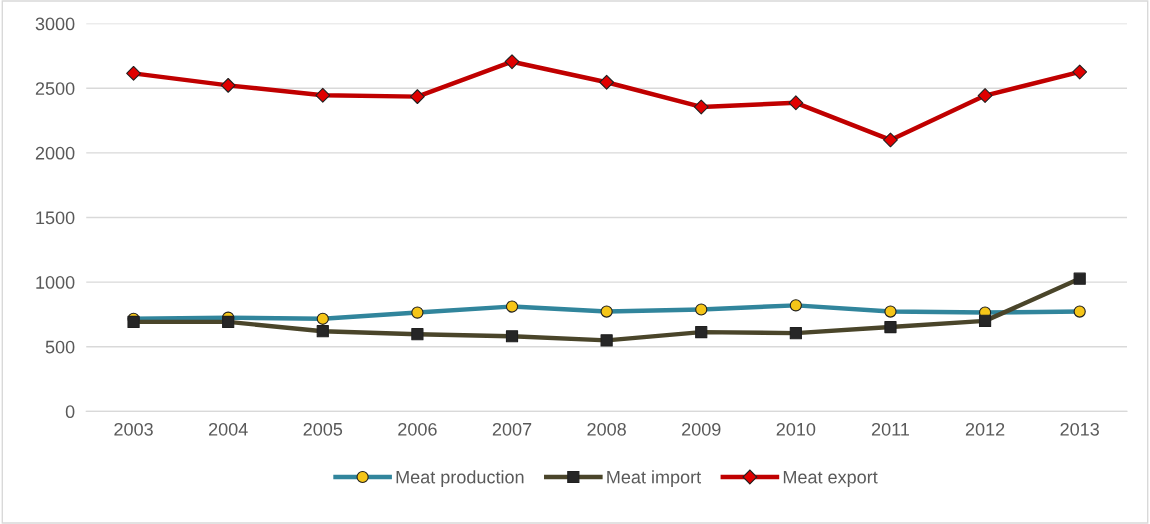 This screenshot has width=1150, height=524. What do you see at coordinates (985, 429) in the screenshot?
I see `x-tick-label: 2012` at bounding box center [985, 429].